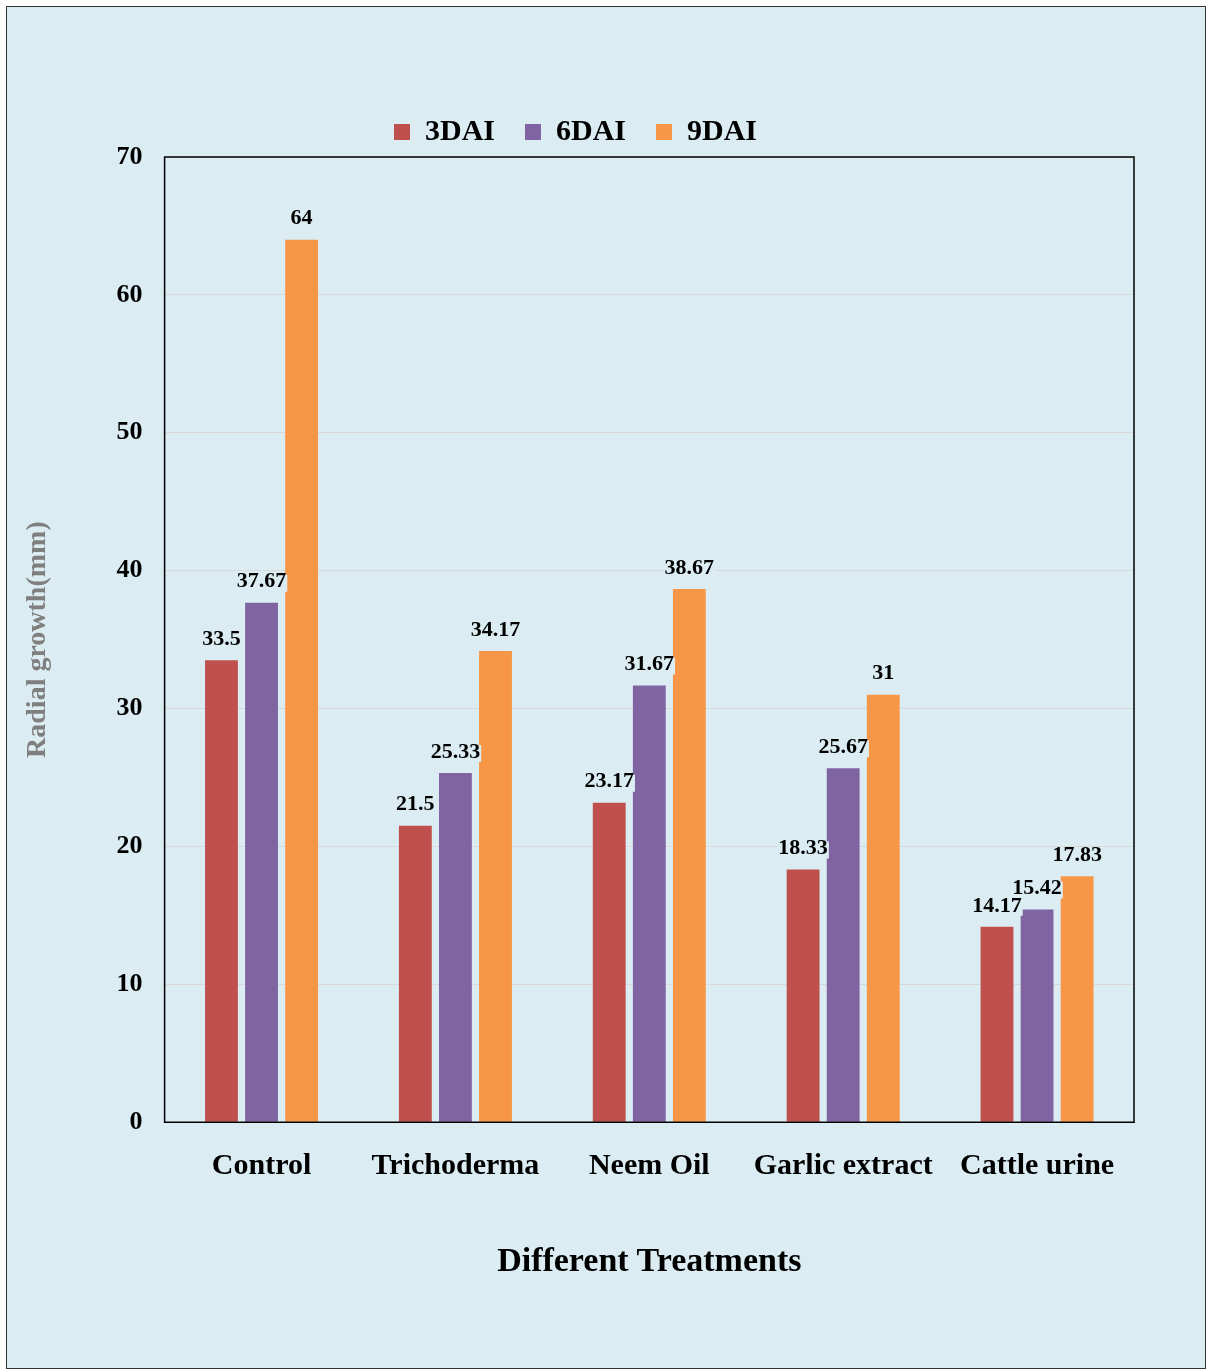  What do you see at coordinates (36, 639) in the screenshot?
I see `y-axis-title: Radial growth(mm)` at bounding box center [36, 639].